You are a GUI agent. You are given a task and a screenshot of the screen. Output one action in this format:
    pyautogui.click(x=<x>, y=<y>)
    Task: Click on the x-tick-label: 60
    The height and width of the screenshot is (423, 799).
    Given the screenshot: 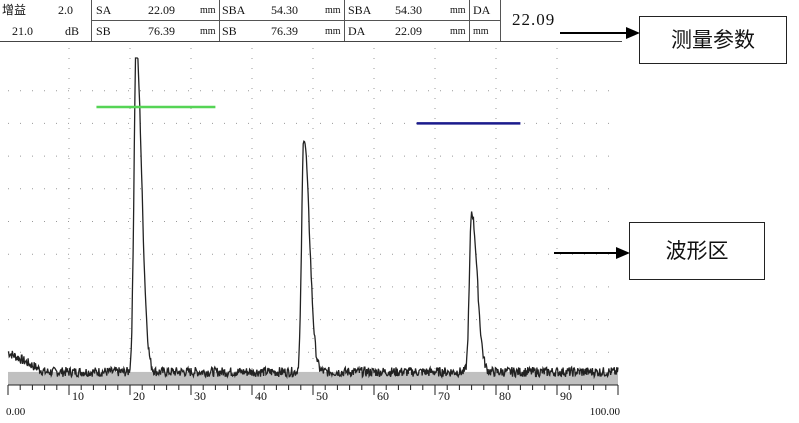 What is the action you would take?
    pyautogui.click(x=383, y=396)
    